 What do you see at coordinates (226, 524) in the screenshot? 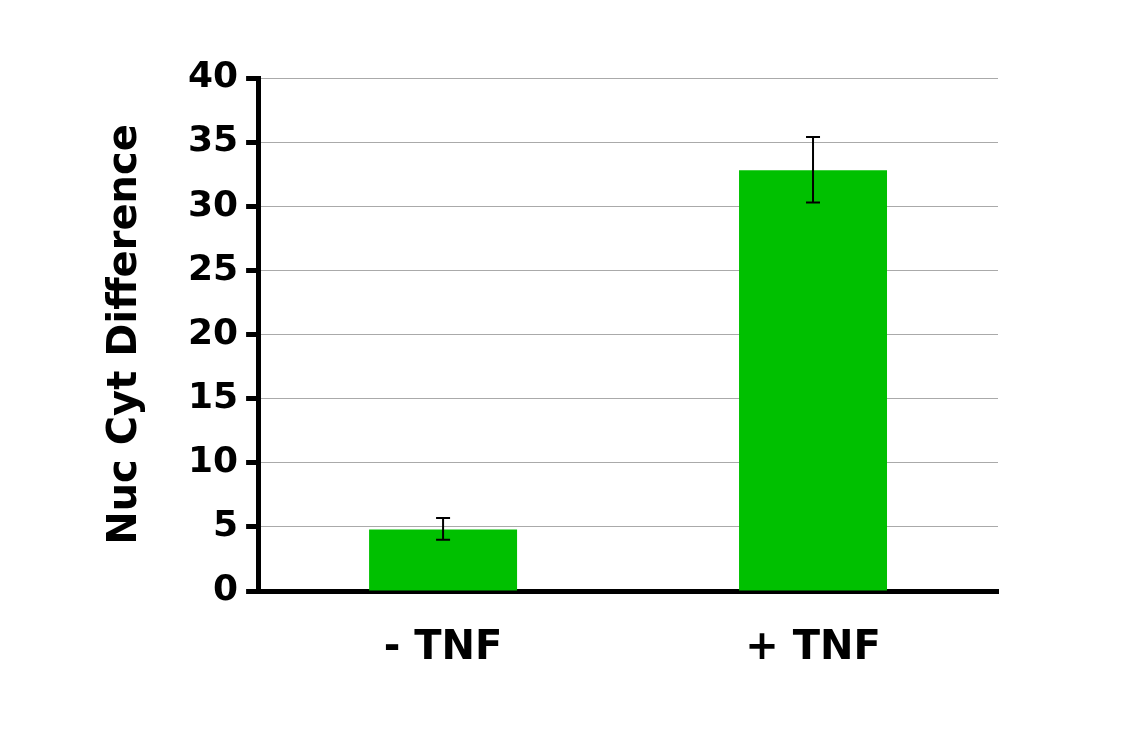
I see `y-tick-label: 5` at bounding box center [226, 524].